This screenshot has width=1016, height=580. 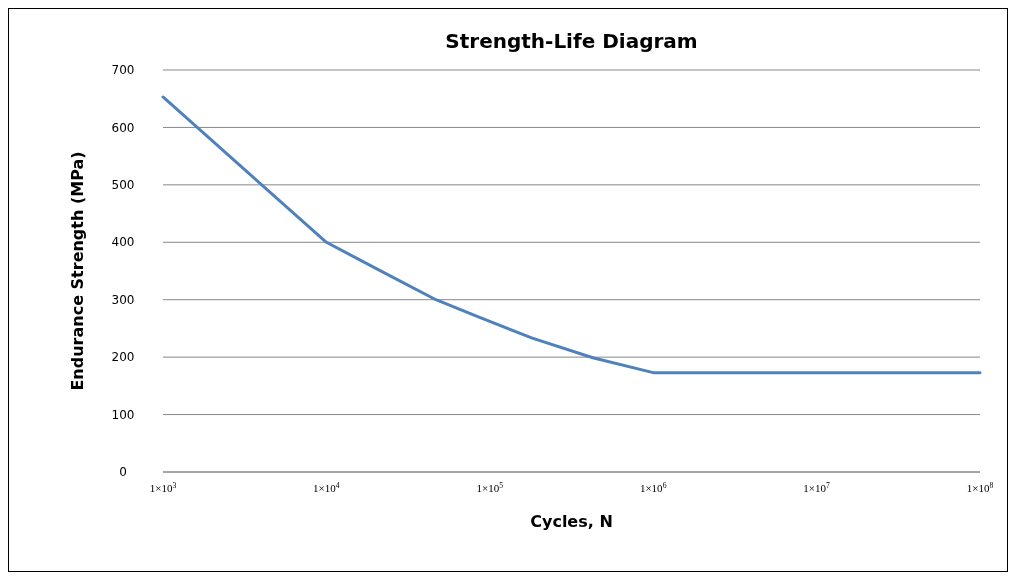 What do you see at coordinates (571, 41) in the screenshot?
I see `chart-title: Strength-Life Diagram` at bounding box center [571, 41].